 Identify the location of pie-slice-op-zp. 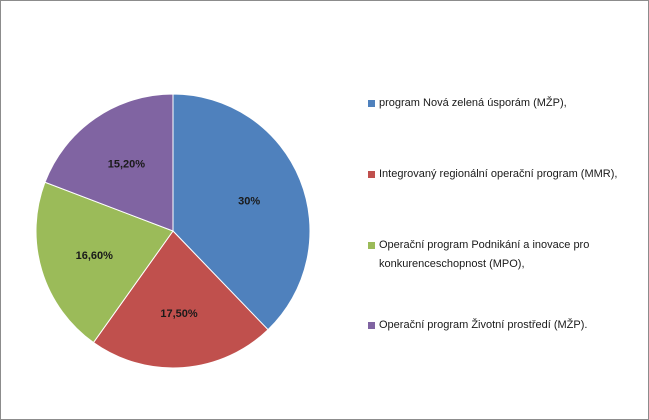
(109, 162).